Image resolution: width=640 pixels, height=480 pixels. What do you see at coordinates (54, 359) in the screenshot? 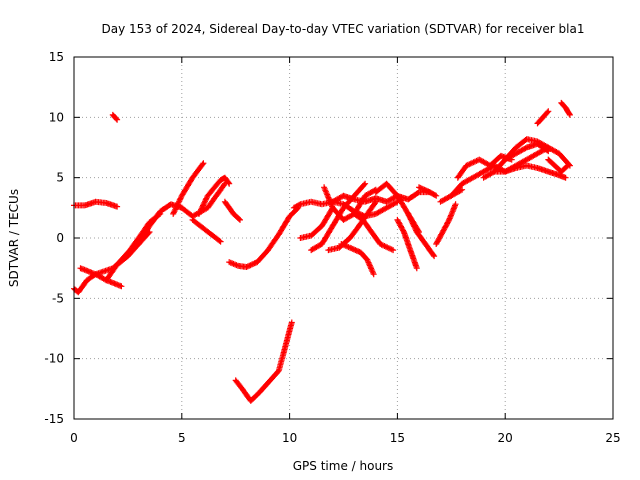
I see `y-tick-label: -10` at bounding box center [54, 359].